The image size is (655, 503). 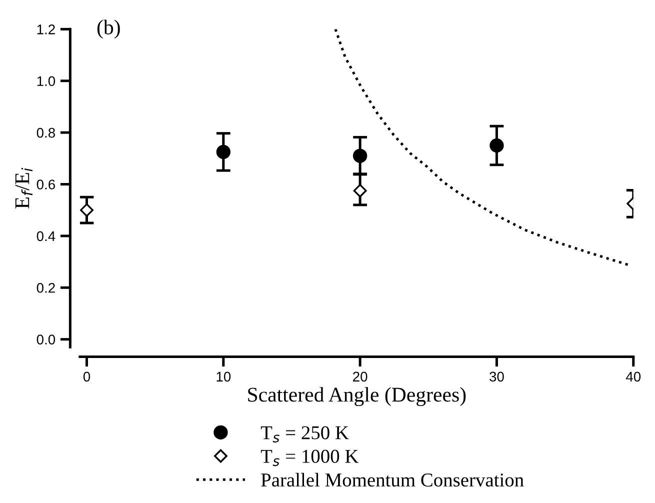 I want to click on x-tick-label: 10, so click(x=223, y=377).